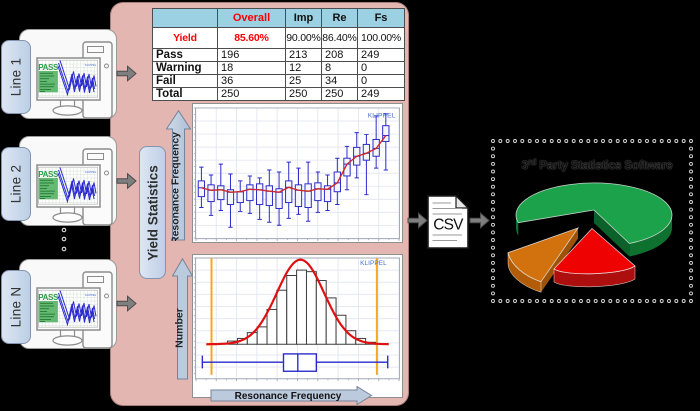  I want to click on svg-text: CSV, so click(448, 225).